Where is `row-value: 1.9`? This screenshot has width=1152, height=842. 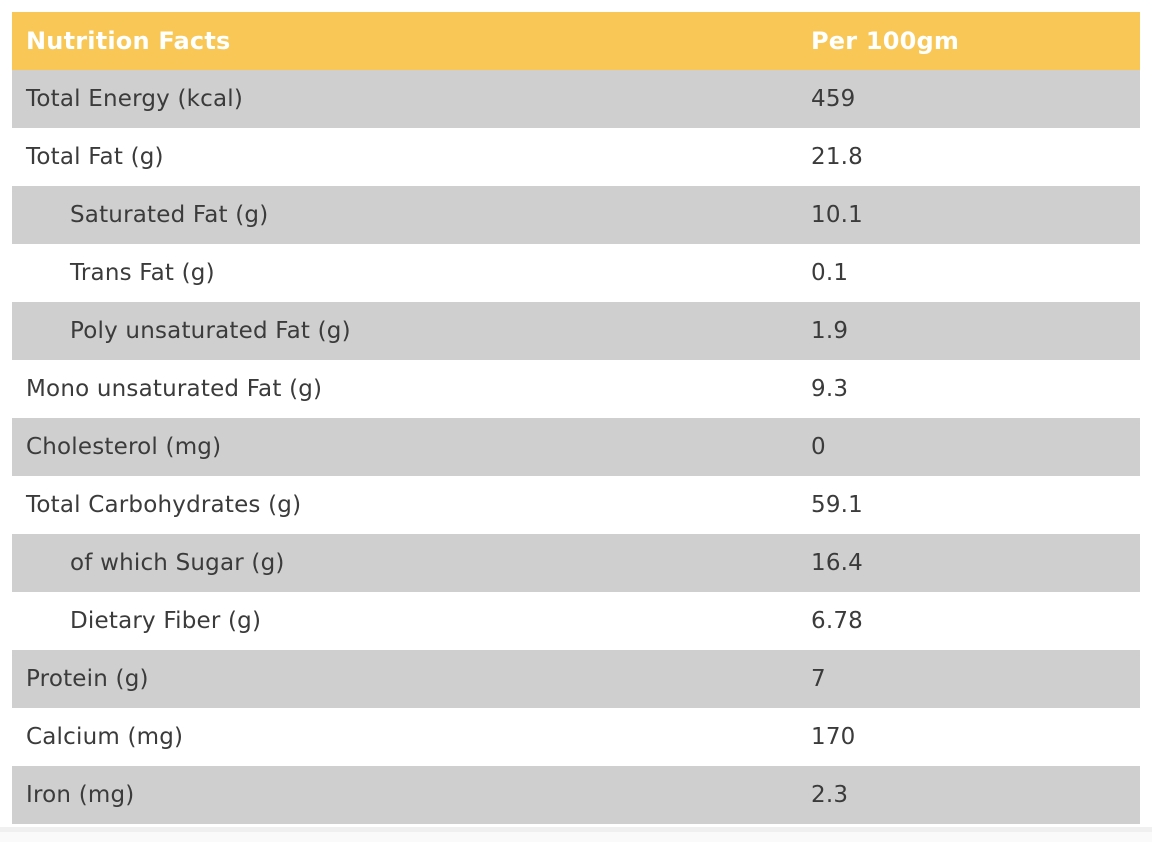
row-value: 1.9 is located at coordinates (830, 331).